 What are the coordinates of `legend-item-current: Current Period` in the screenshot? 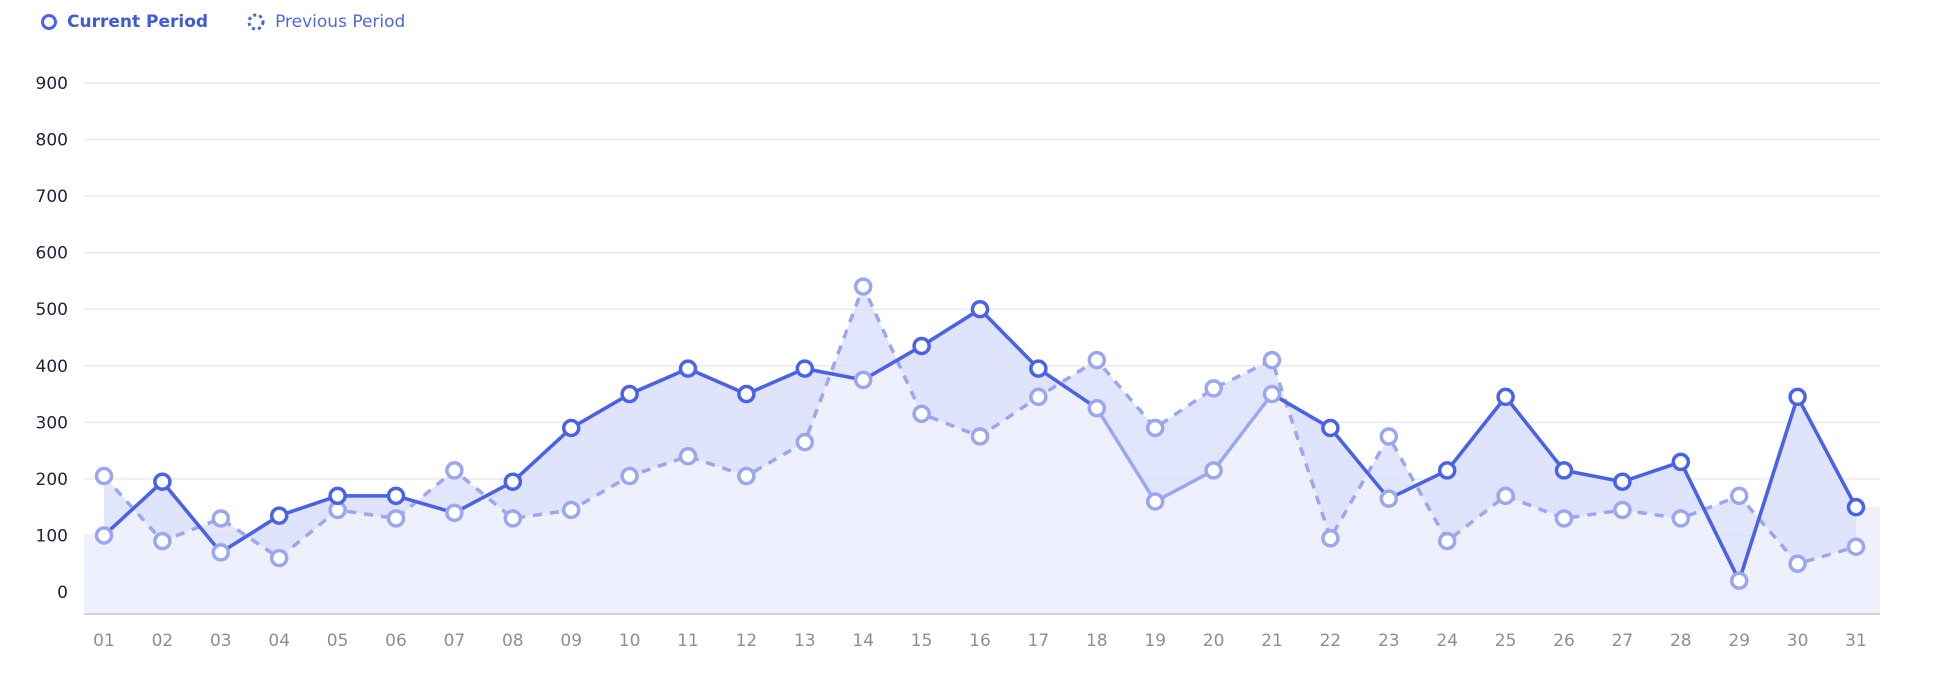 It's located at (124, 22).